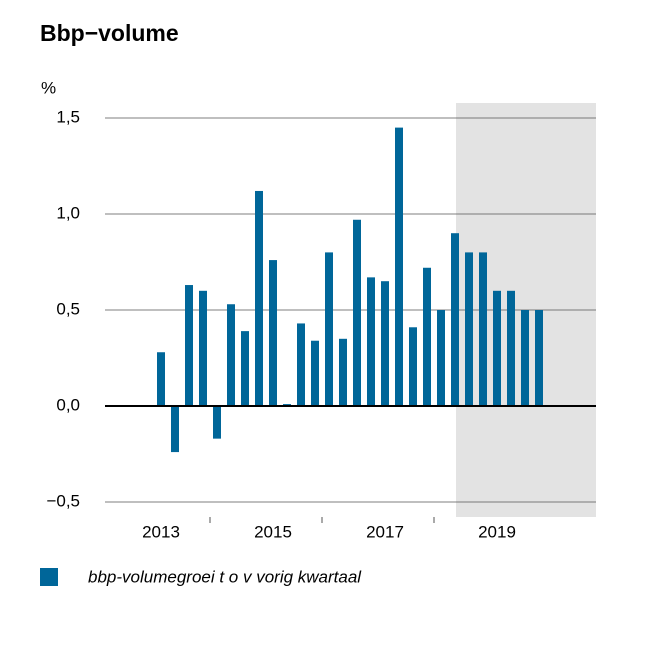 The image size is (648, 653). Describe the element at coordinates (63, 500) in the screenshot. I see `y-tick-label: −0,5` at that location.